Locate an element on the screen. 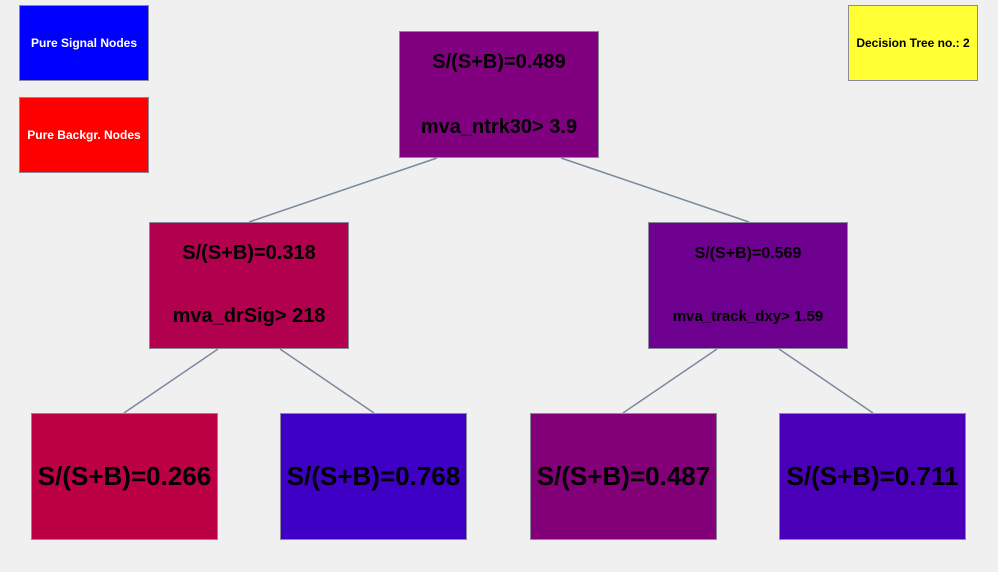  leaf-node-purity: S/(S+B)=0.711 is located at coordinates (872, 476).